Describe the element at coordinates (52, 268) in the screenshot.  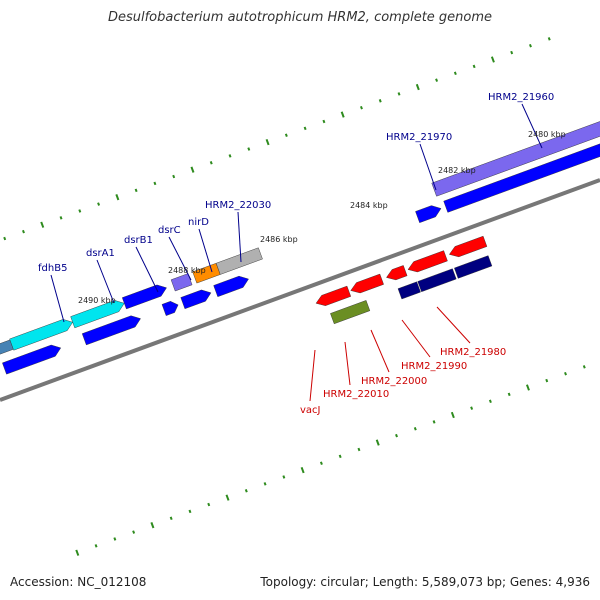
I see `forward-gene-label: fdhB5` at that location.